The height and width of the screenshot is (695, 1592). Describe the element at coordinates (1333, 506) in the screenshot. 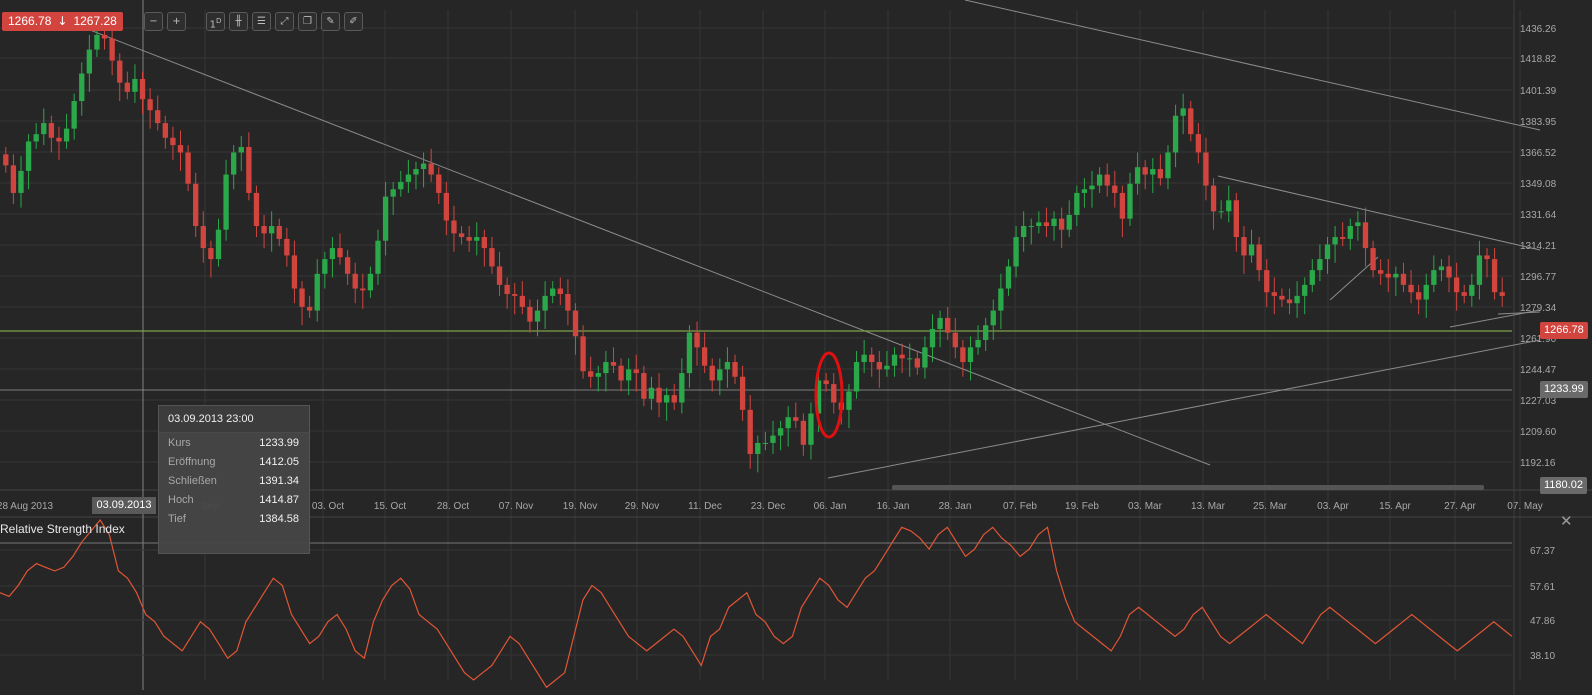

I see `x-tick-label: 03. Apr` at that location.